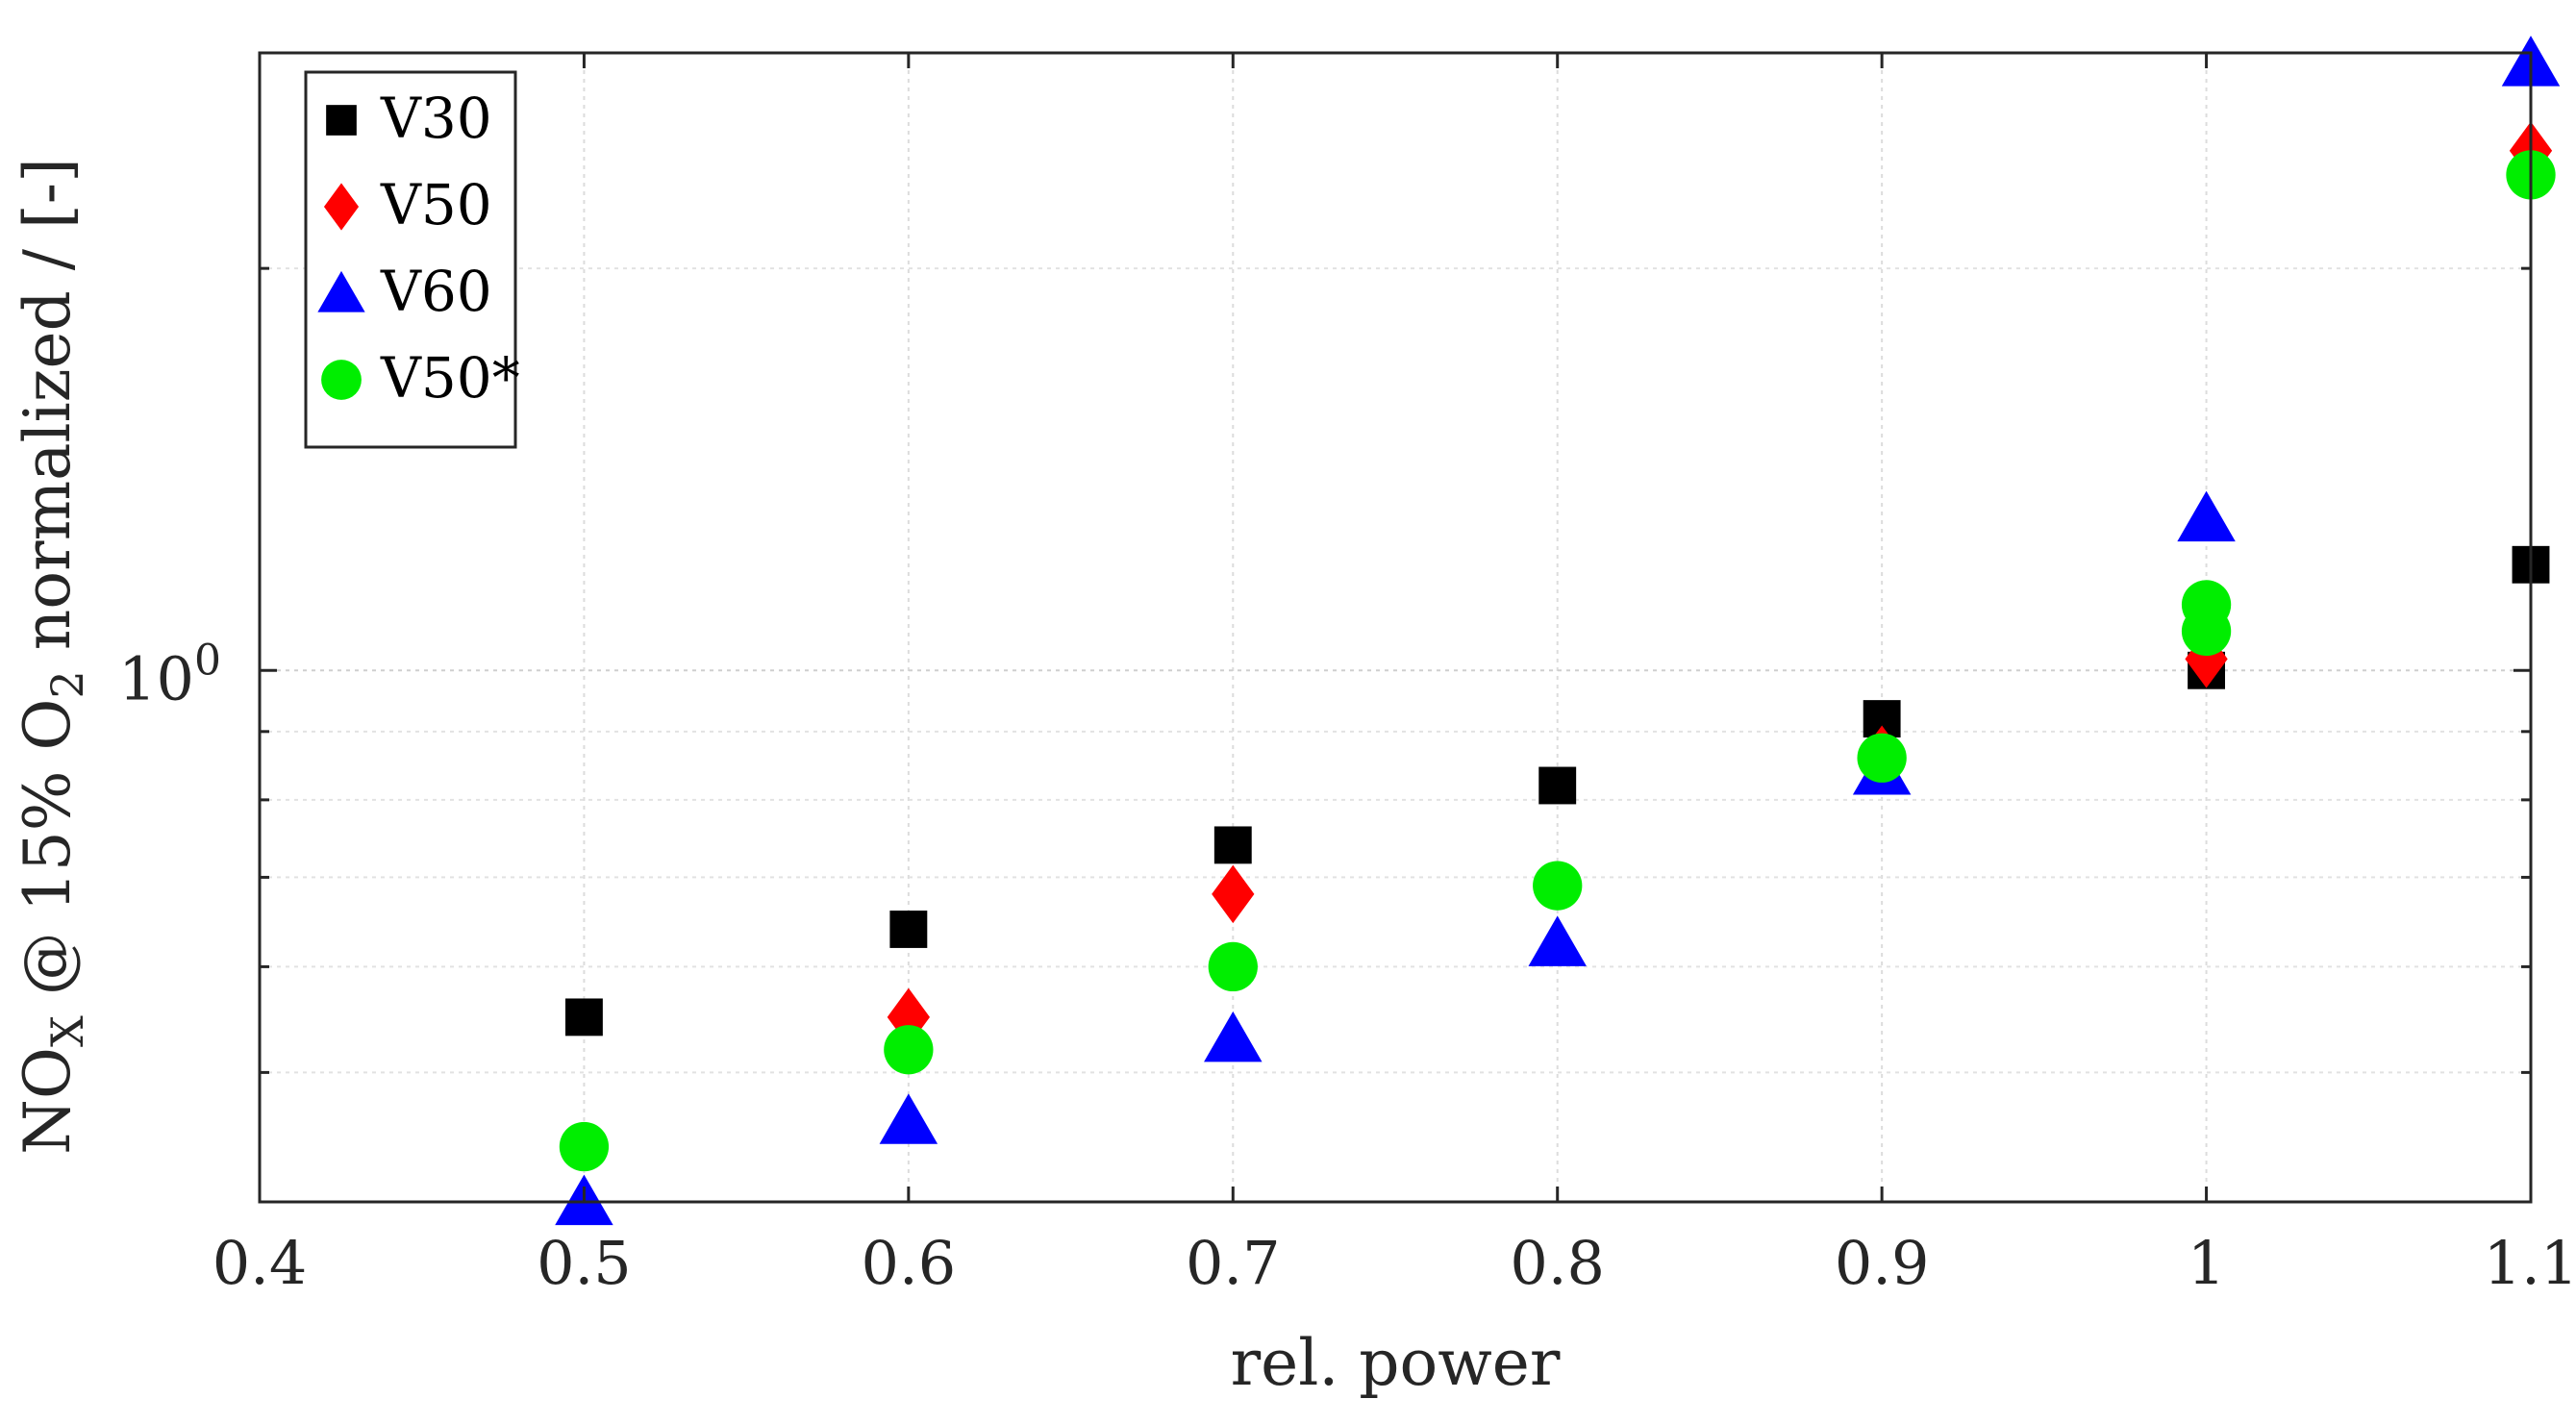  What do you see at coordinates (1882, 758) in the screenshot?
I see `point-v50-0.9` at bounding box center [1882, 758].